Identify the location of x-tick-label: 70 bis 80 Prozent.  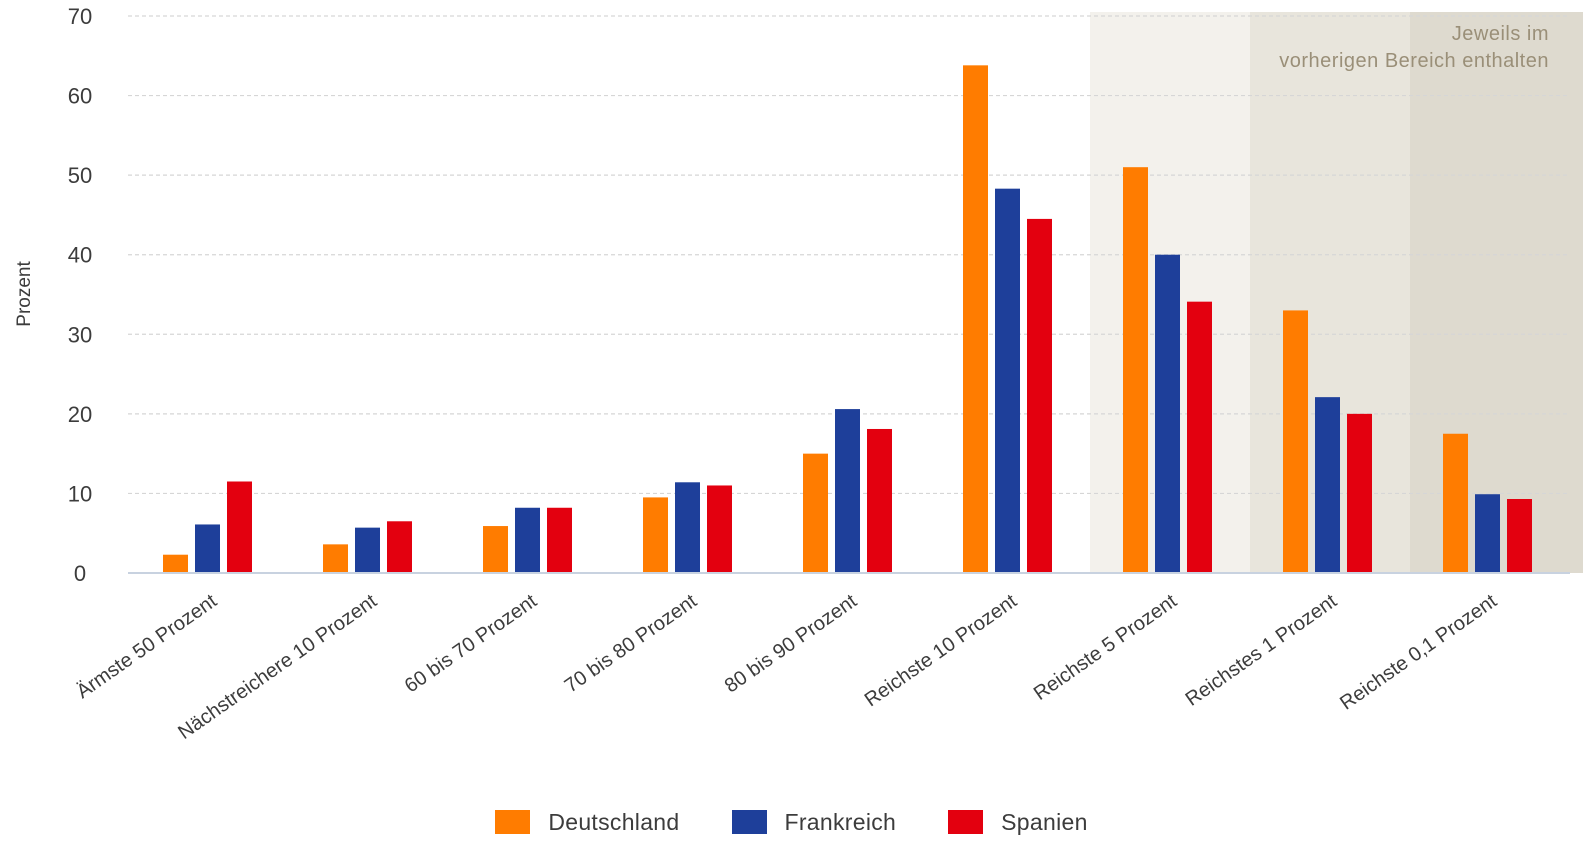
(631, 644).